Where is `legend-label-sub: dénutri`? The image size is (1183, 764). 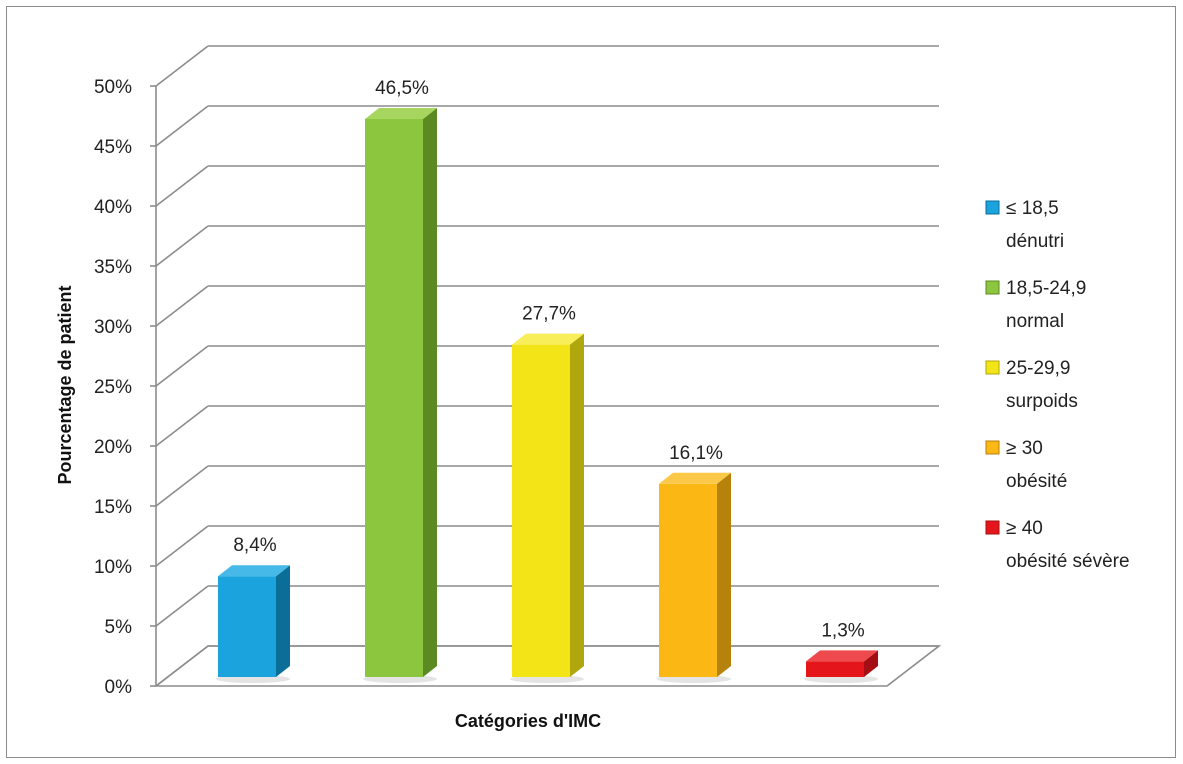
legend-label-sub: dénutri is located at coordinates (1035, 241).